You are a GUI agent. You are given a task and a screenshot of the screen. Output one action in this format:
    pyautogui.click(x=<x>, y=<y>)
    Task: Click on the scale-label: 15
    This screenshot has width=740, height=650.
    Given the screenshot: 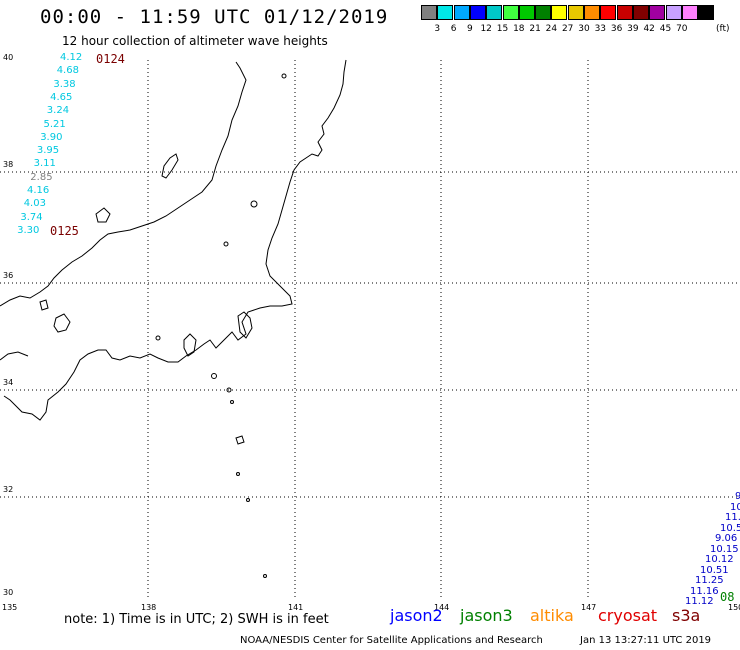 What is the action you would take?
    pyautogui.click(x=502, y=29)
    